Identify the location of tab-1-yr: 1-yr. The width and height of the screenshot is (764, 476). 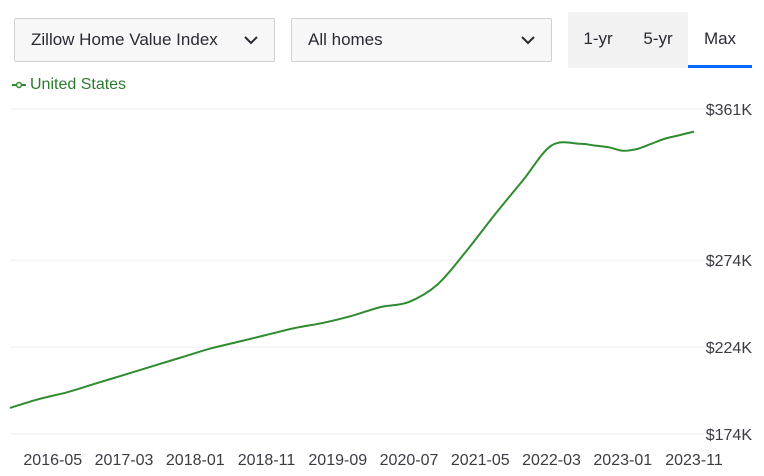
(598, 38).